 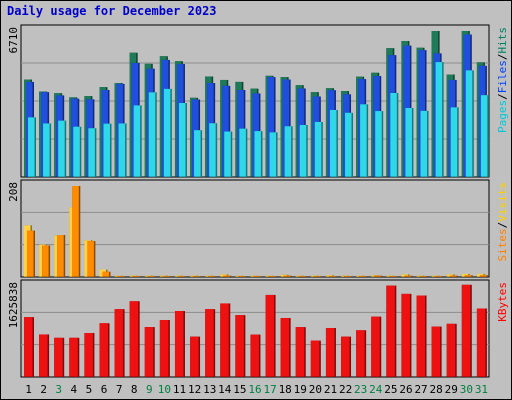 I want to click on x-tick-label-day-14: 14, so click(x=225, y=389).